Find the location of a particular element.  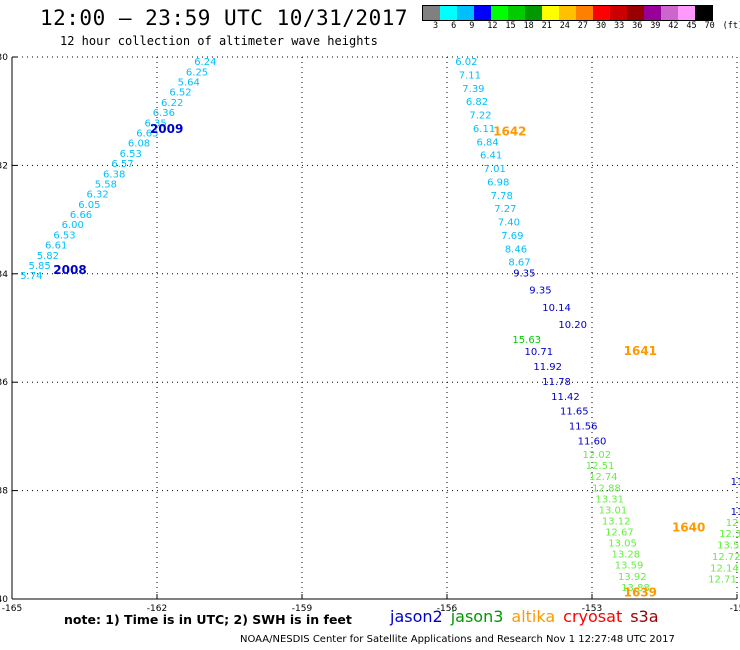

wave-height-label: 5.82 is located at coordinates (48, 256).